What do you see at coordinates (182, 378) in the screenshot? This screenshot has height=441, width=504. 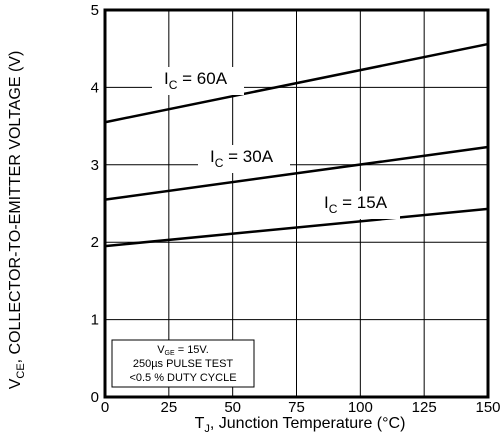 I see `test-conditions-line3: <0.5 % DUTY CYCLE` at bounding box center [182, 378].